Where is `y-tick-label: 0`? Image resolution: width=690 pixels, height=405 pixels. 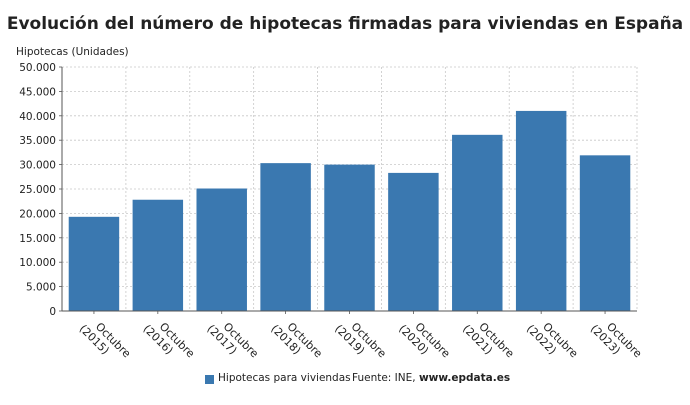
y-tick-label: 0 is located at coordinates (52, 312).